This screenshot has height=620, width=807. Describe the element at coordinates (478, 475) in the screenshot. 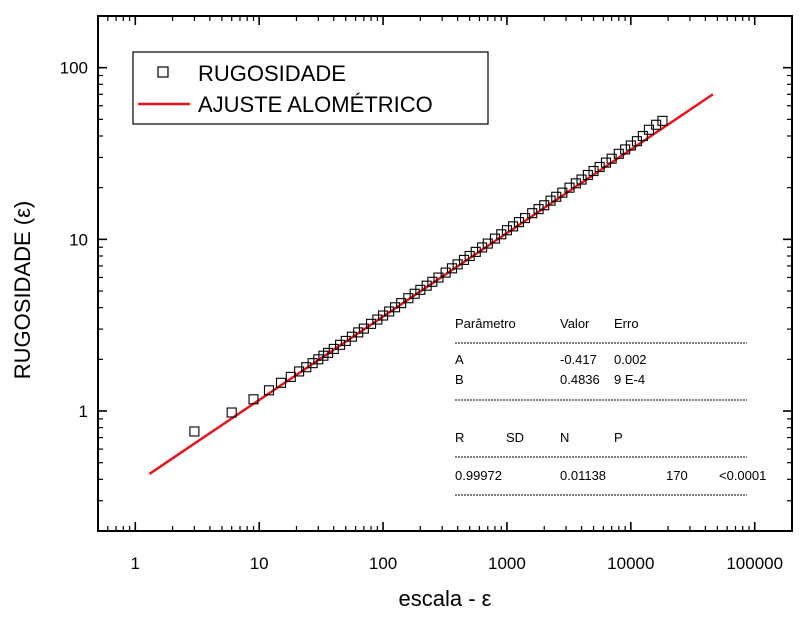

I see `stats-value-r: 0.99972` at that location.